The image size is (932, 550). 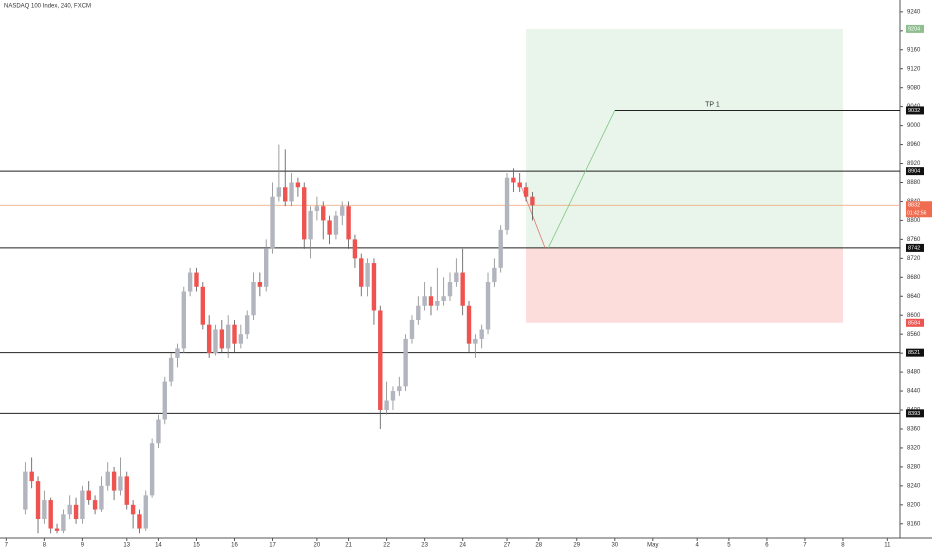 I want to click on y-tick-label: 8480, so click(x=914, y=373).